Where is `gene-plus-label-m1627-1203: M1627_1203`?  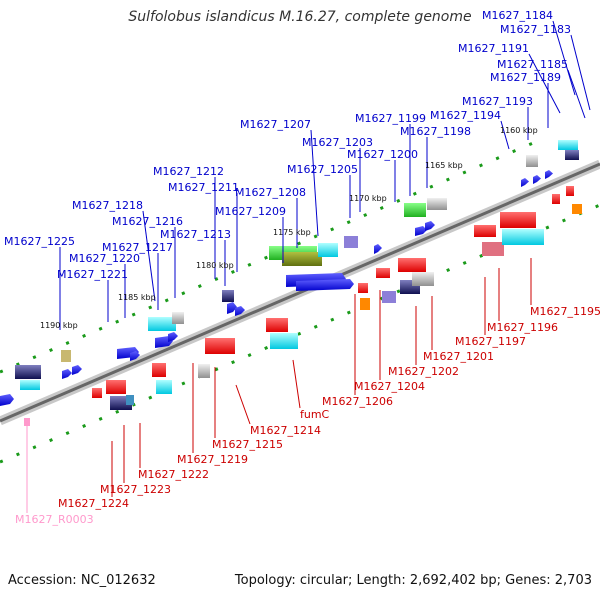 gene-plus-label-m1627-1203: M1627_1203 is located at coordinates (337, 142).